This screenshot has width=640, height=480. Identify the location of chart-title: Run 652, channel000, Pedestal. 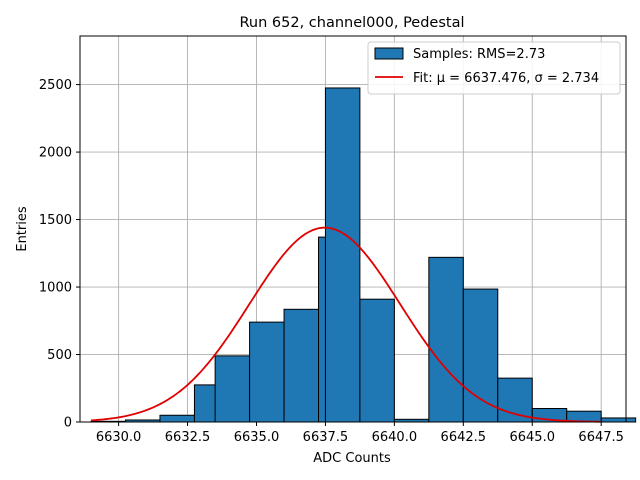
(351, 23).